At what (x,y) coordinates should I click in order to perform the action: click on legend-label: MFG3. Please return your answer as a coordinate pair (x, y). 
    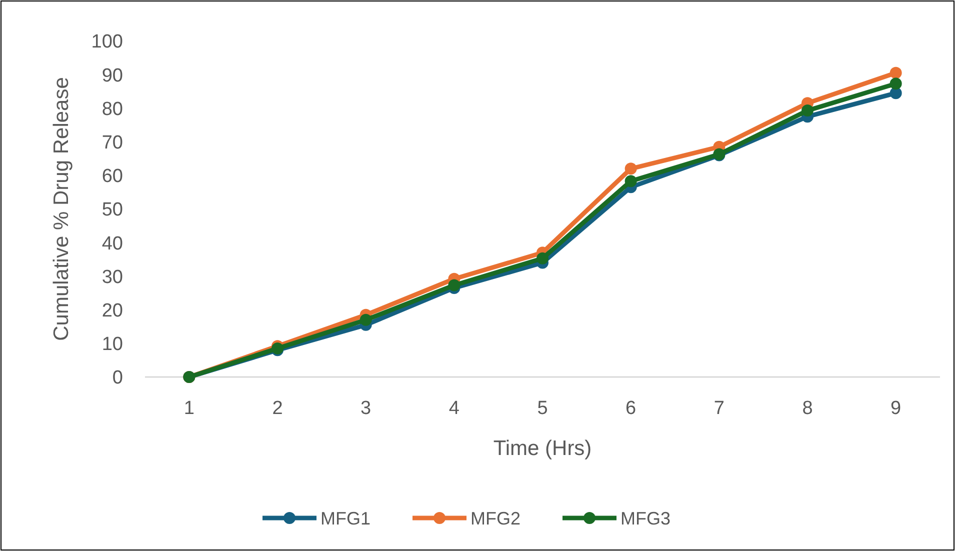
    Looking at the image, I should click on (645, 518).